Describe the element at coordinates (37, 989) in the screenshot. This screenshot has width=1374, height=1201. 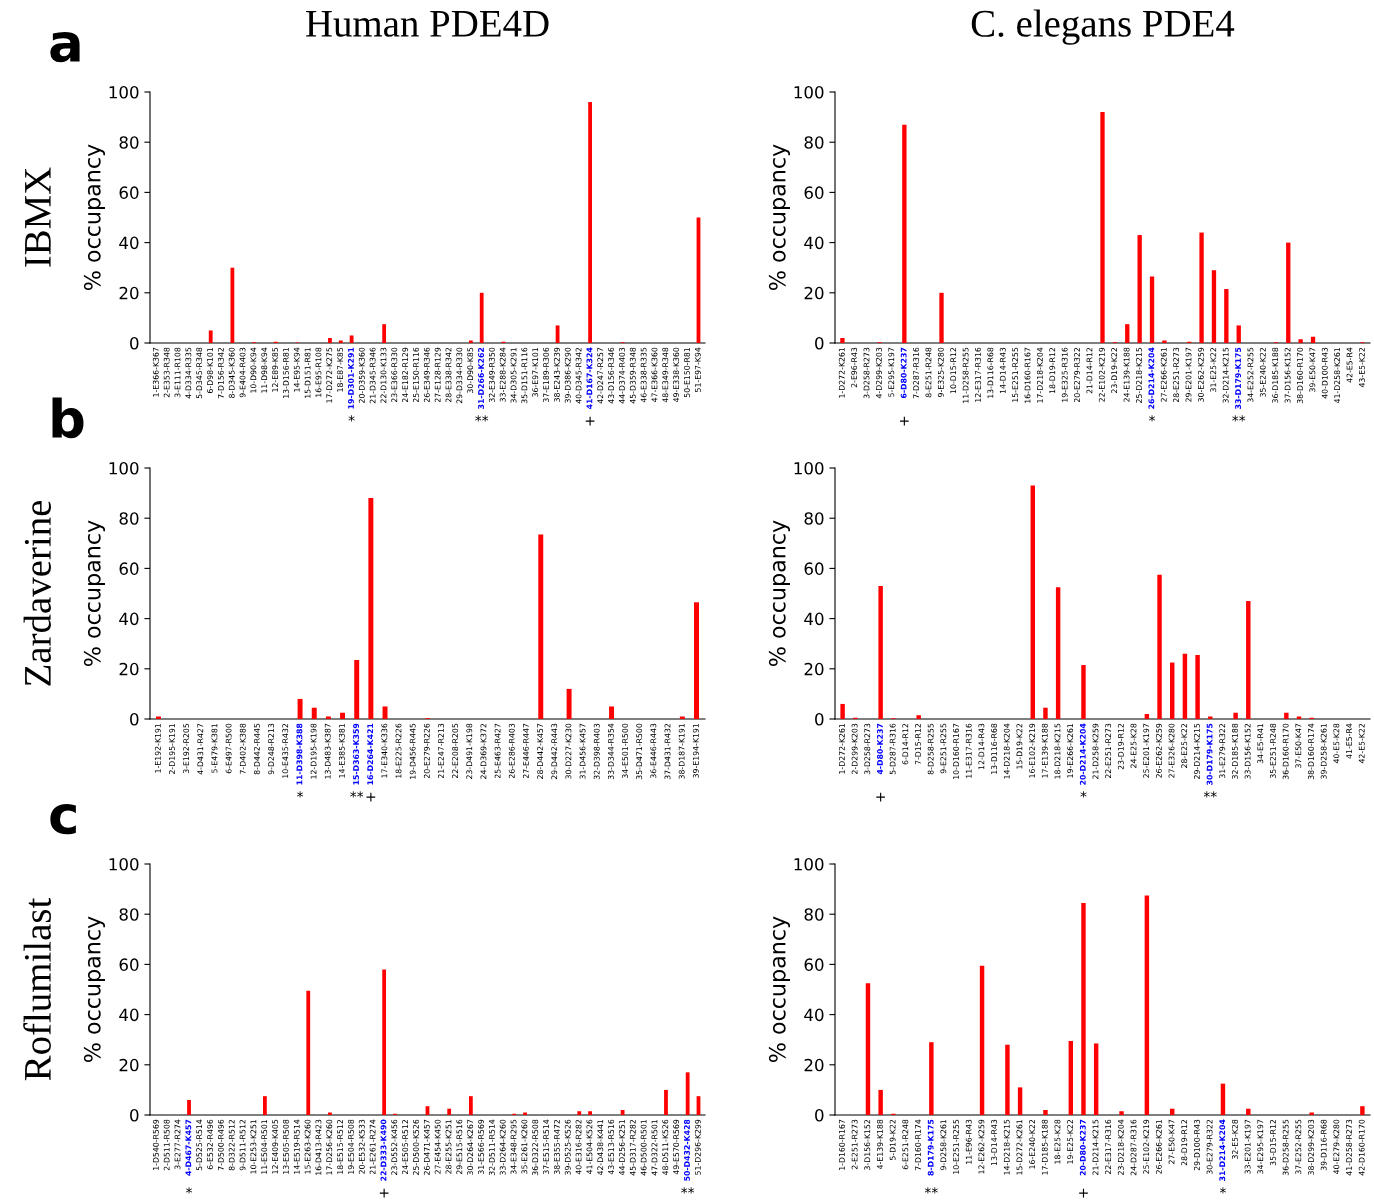
I see `text: Roflumilast` at that location.